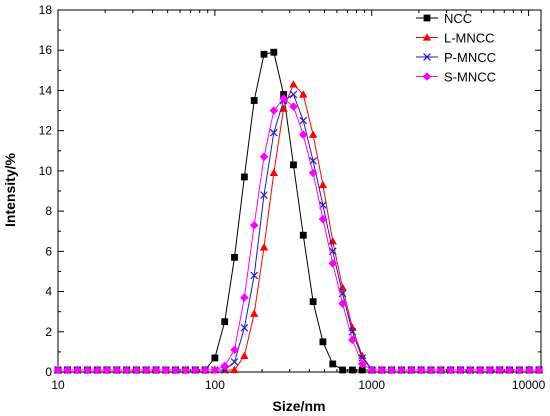 Image resolution: width=550 pixels, height=416 pixels. I want to click on y-axis-title: Intensity/%, so click(10, 189).